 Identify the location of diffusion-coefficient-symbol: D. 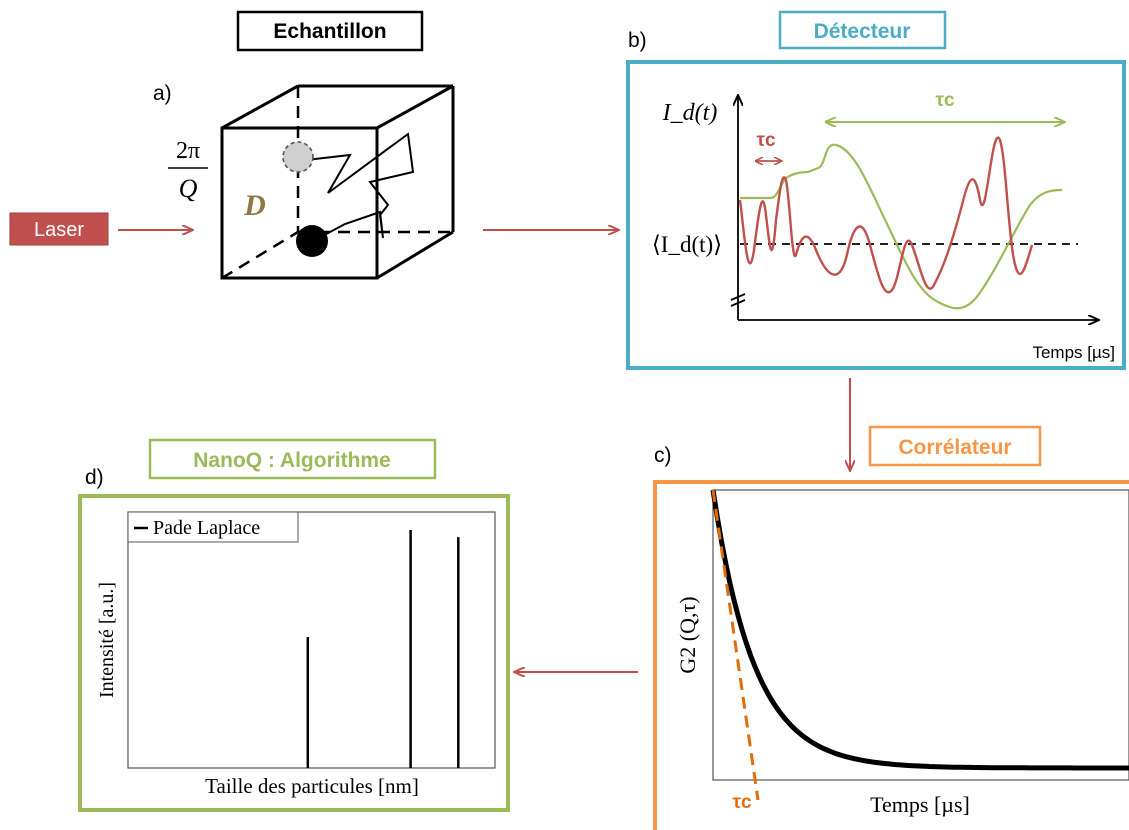
(254, 205).